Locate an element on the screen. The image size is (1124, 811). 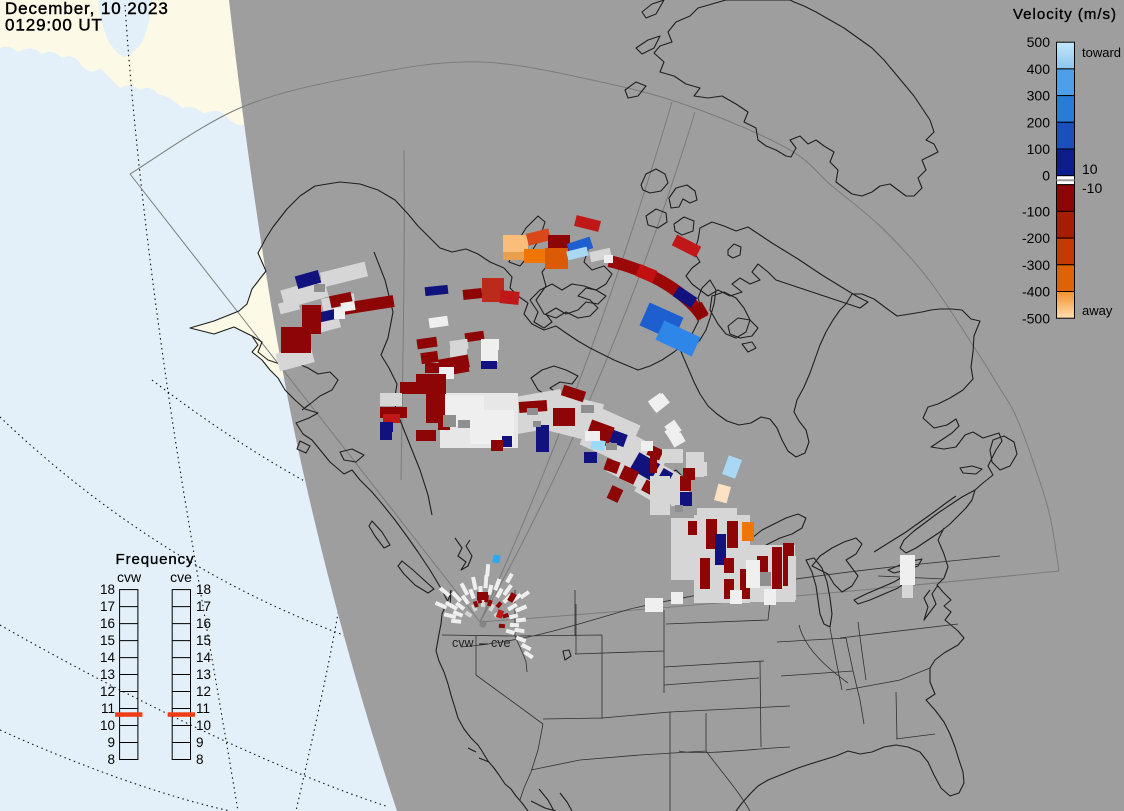
svg-text: Velocity (m/s) is located at coordinates (1065, 14).